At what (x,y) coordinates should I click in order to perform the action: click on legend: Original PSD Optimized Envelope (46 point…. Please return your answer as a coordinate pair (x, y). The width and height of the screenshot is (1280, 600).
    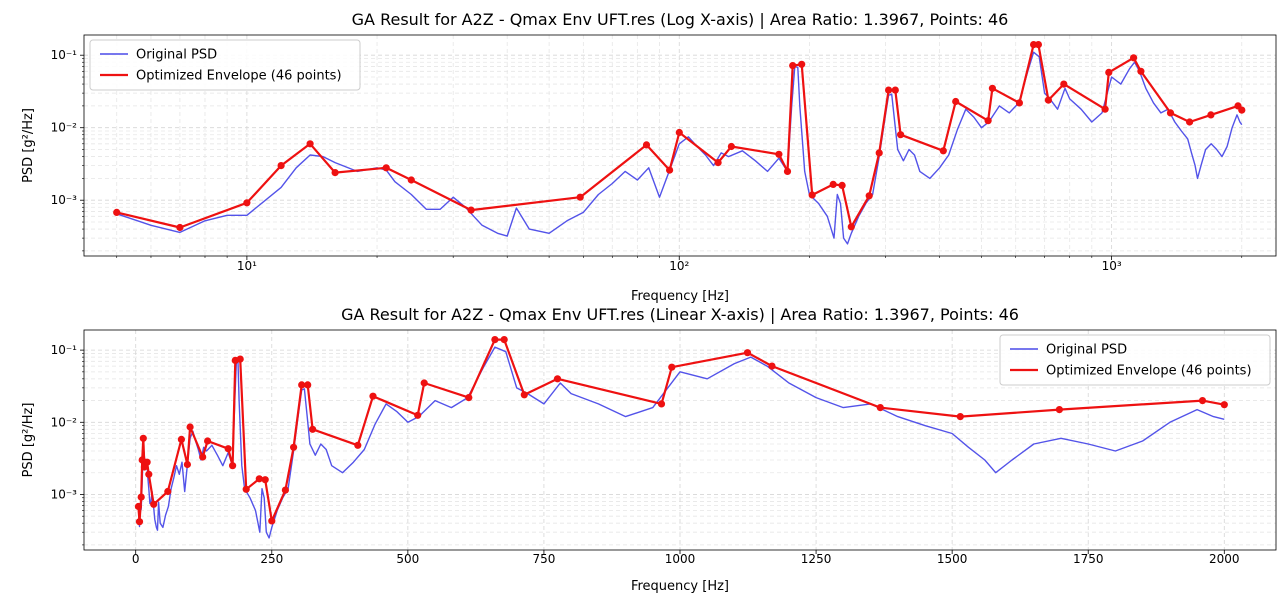
    Looking at the image, I should click on (225, 65).